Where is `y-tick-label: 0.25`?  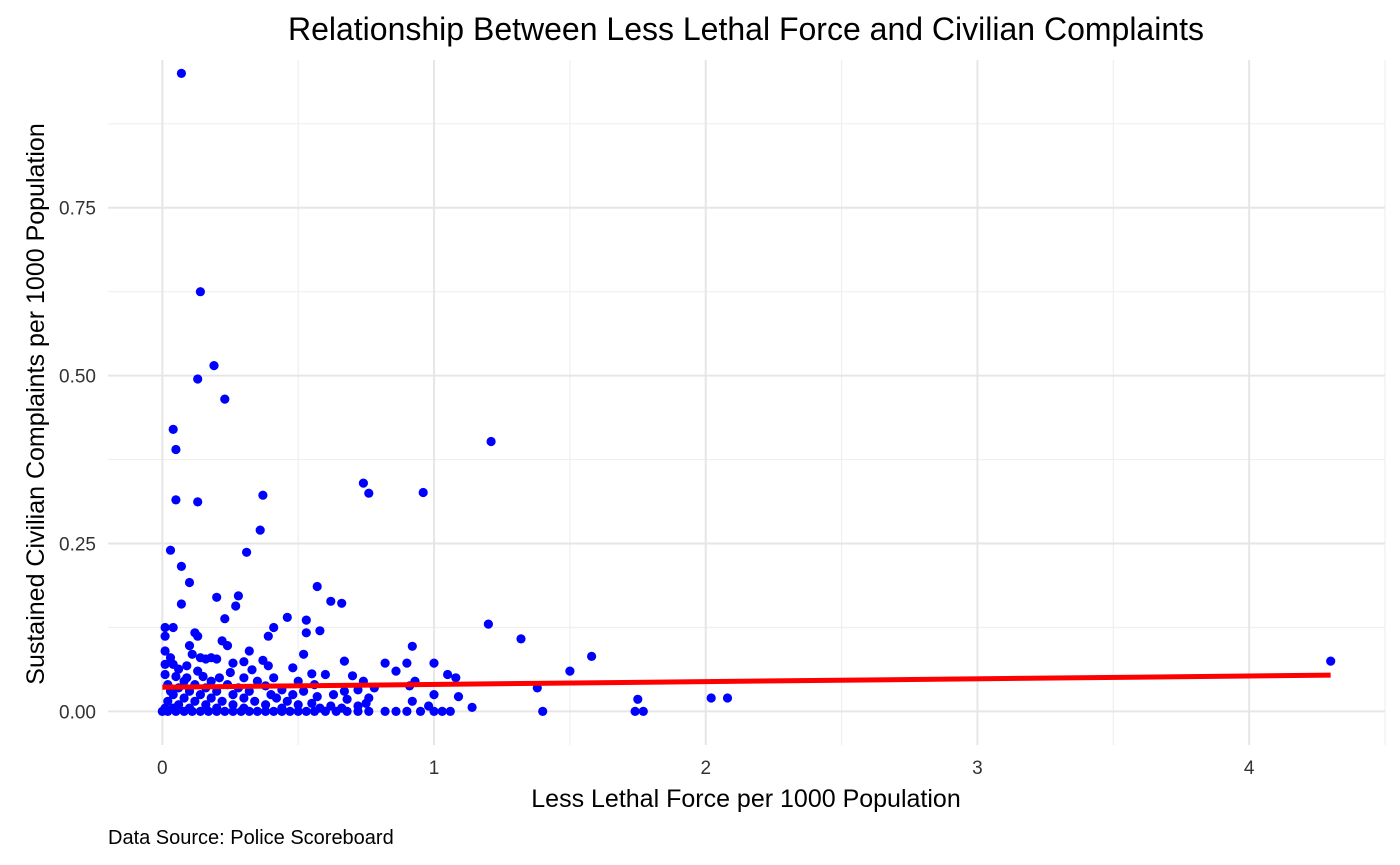 y-tick-label: 0.25 is located at coordinates (77, 545).